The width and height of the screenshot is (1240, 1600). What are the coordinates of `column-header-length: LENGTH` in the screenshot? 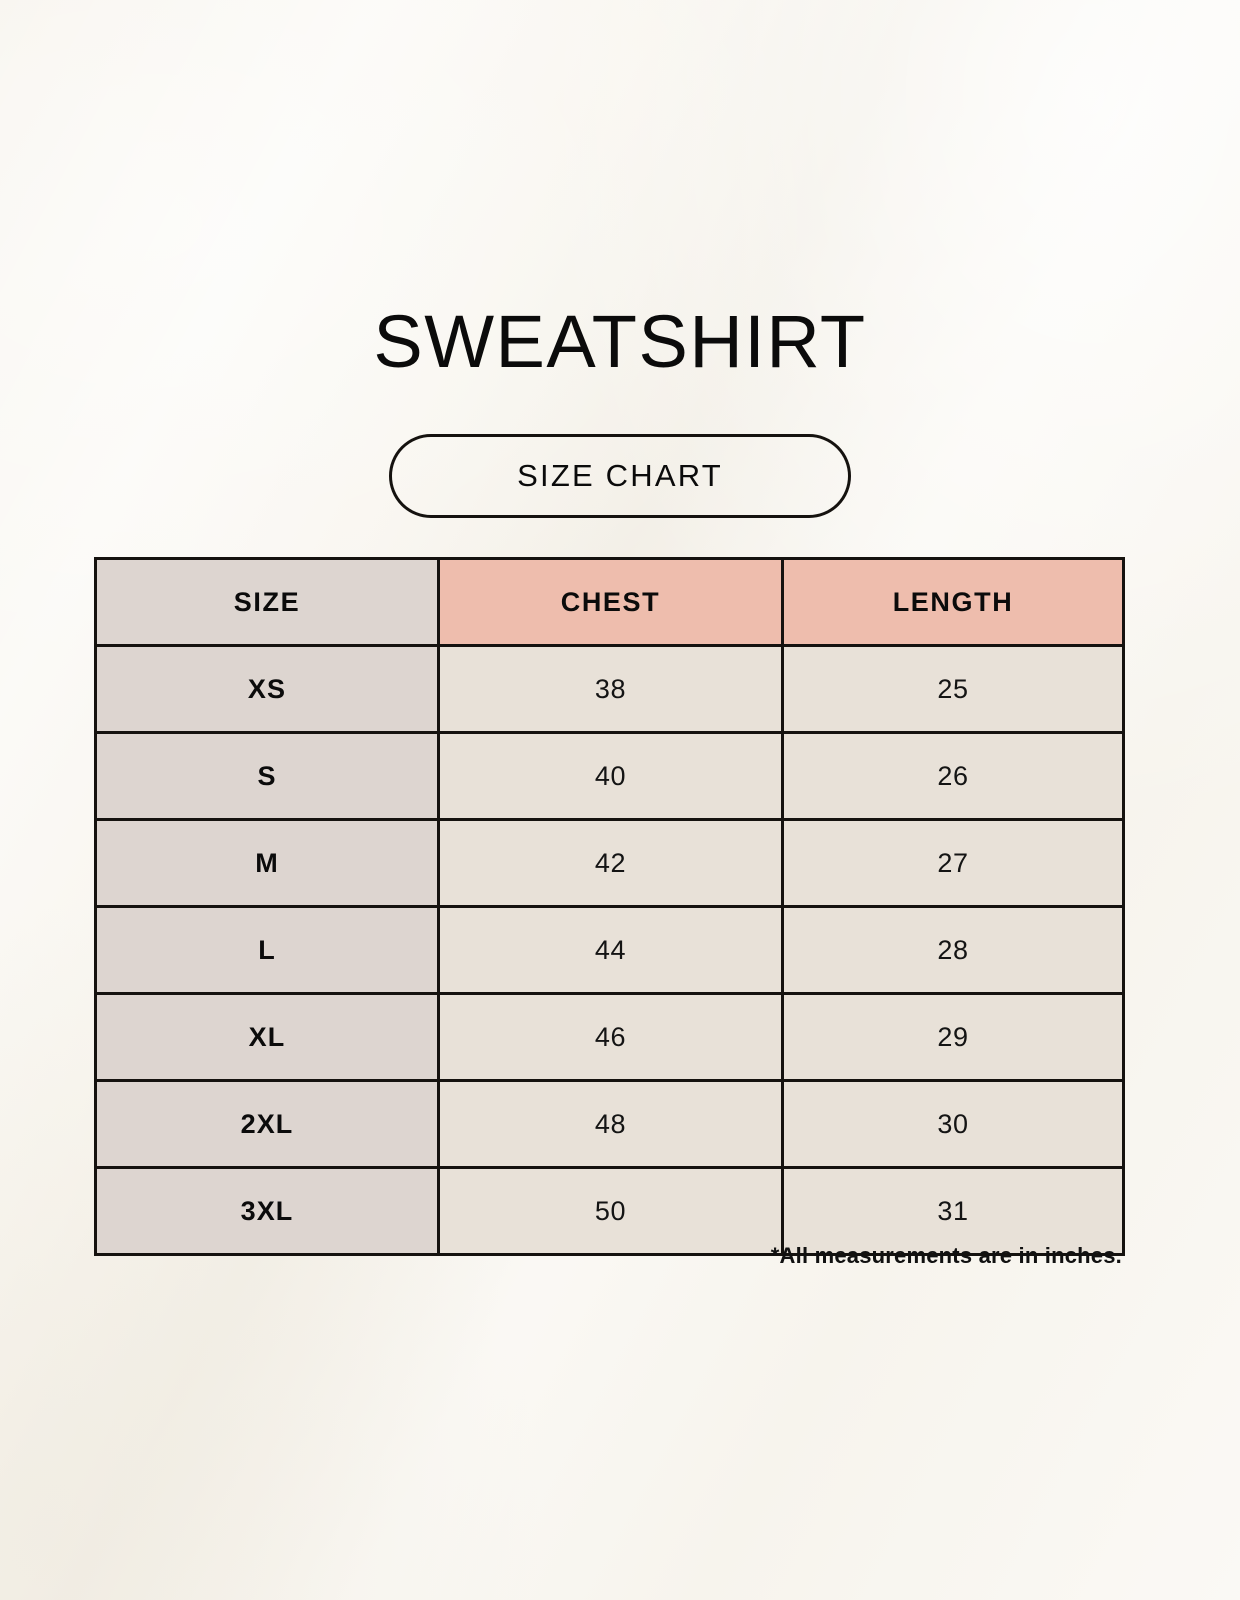 It's located at (953, 602).